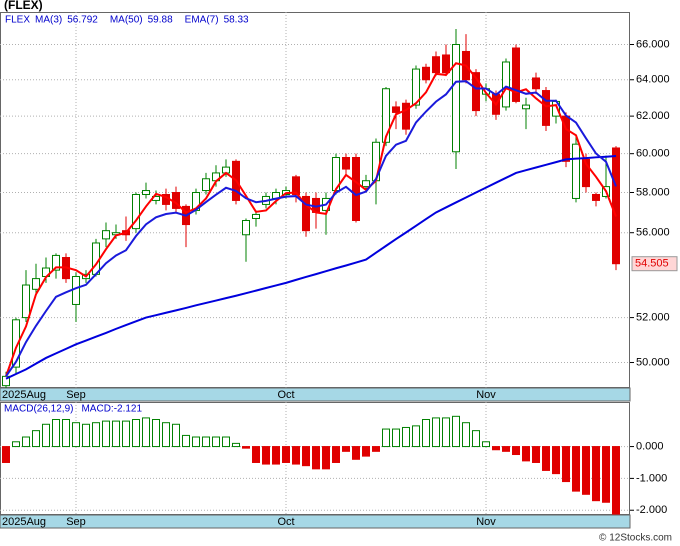 The width and height of the screenshot is (680, 546). Describe the element at coordinates (653, 116) in the screenshot. I see `y-tick-label: 62.000` at that location.